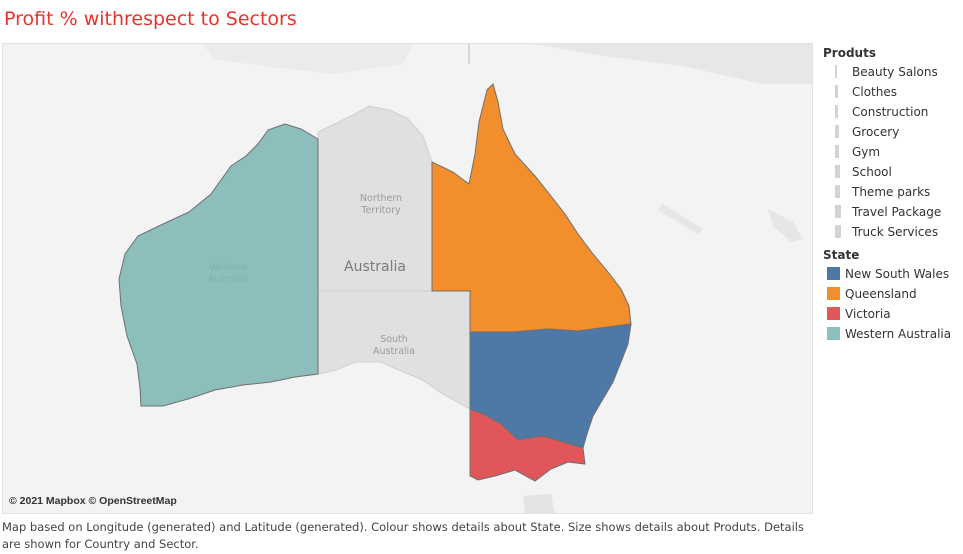 This screenshot has height=554, width=963. What do you see at coordinates (893, 172) in the screenshot?
I see `size-legend-item: School` at bounding box center [893, 172].